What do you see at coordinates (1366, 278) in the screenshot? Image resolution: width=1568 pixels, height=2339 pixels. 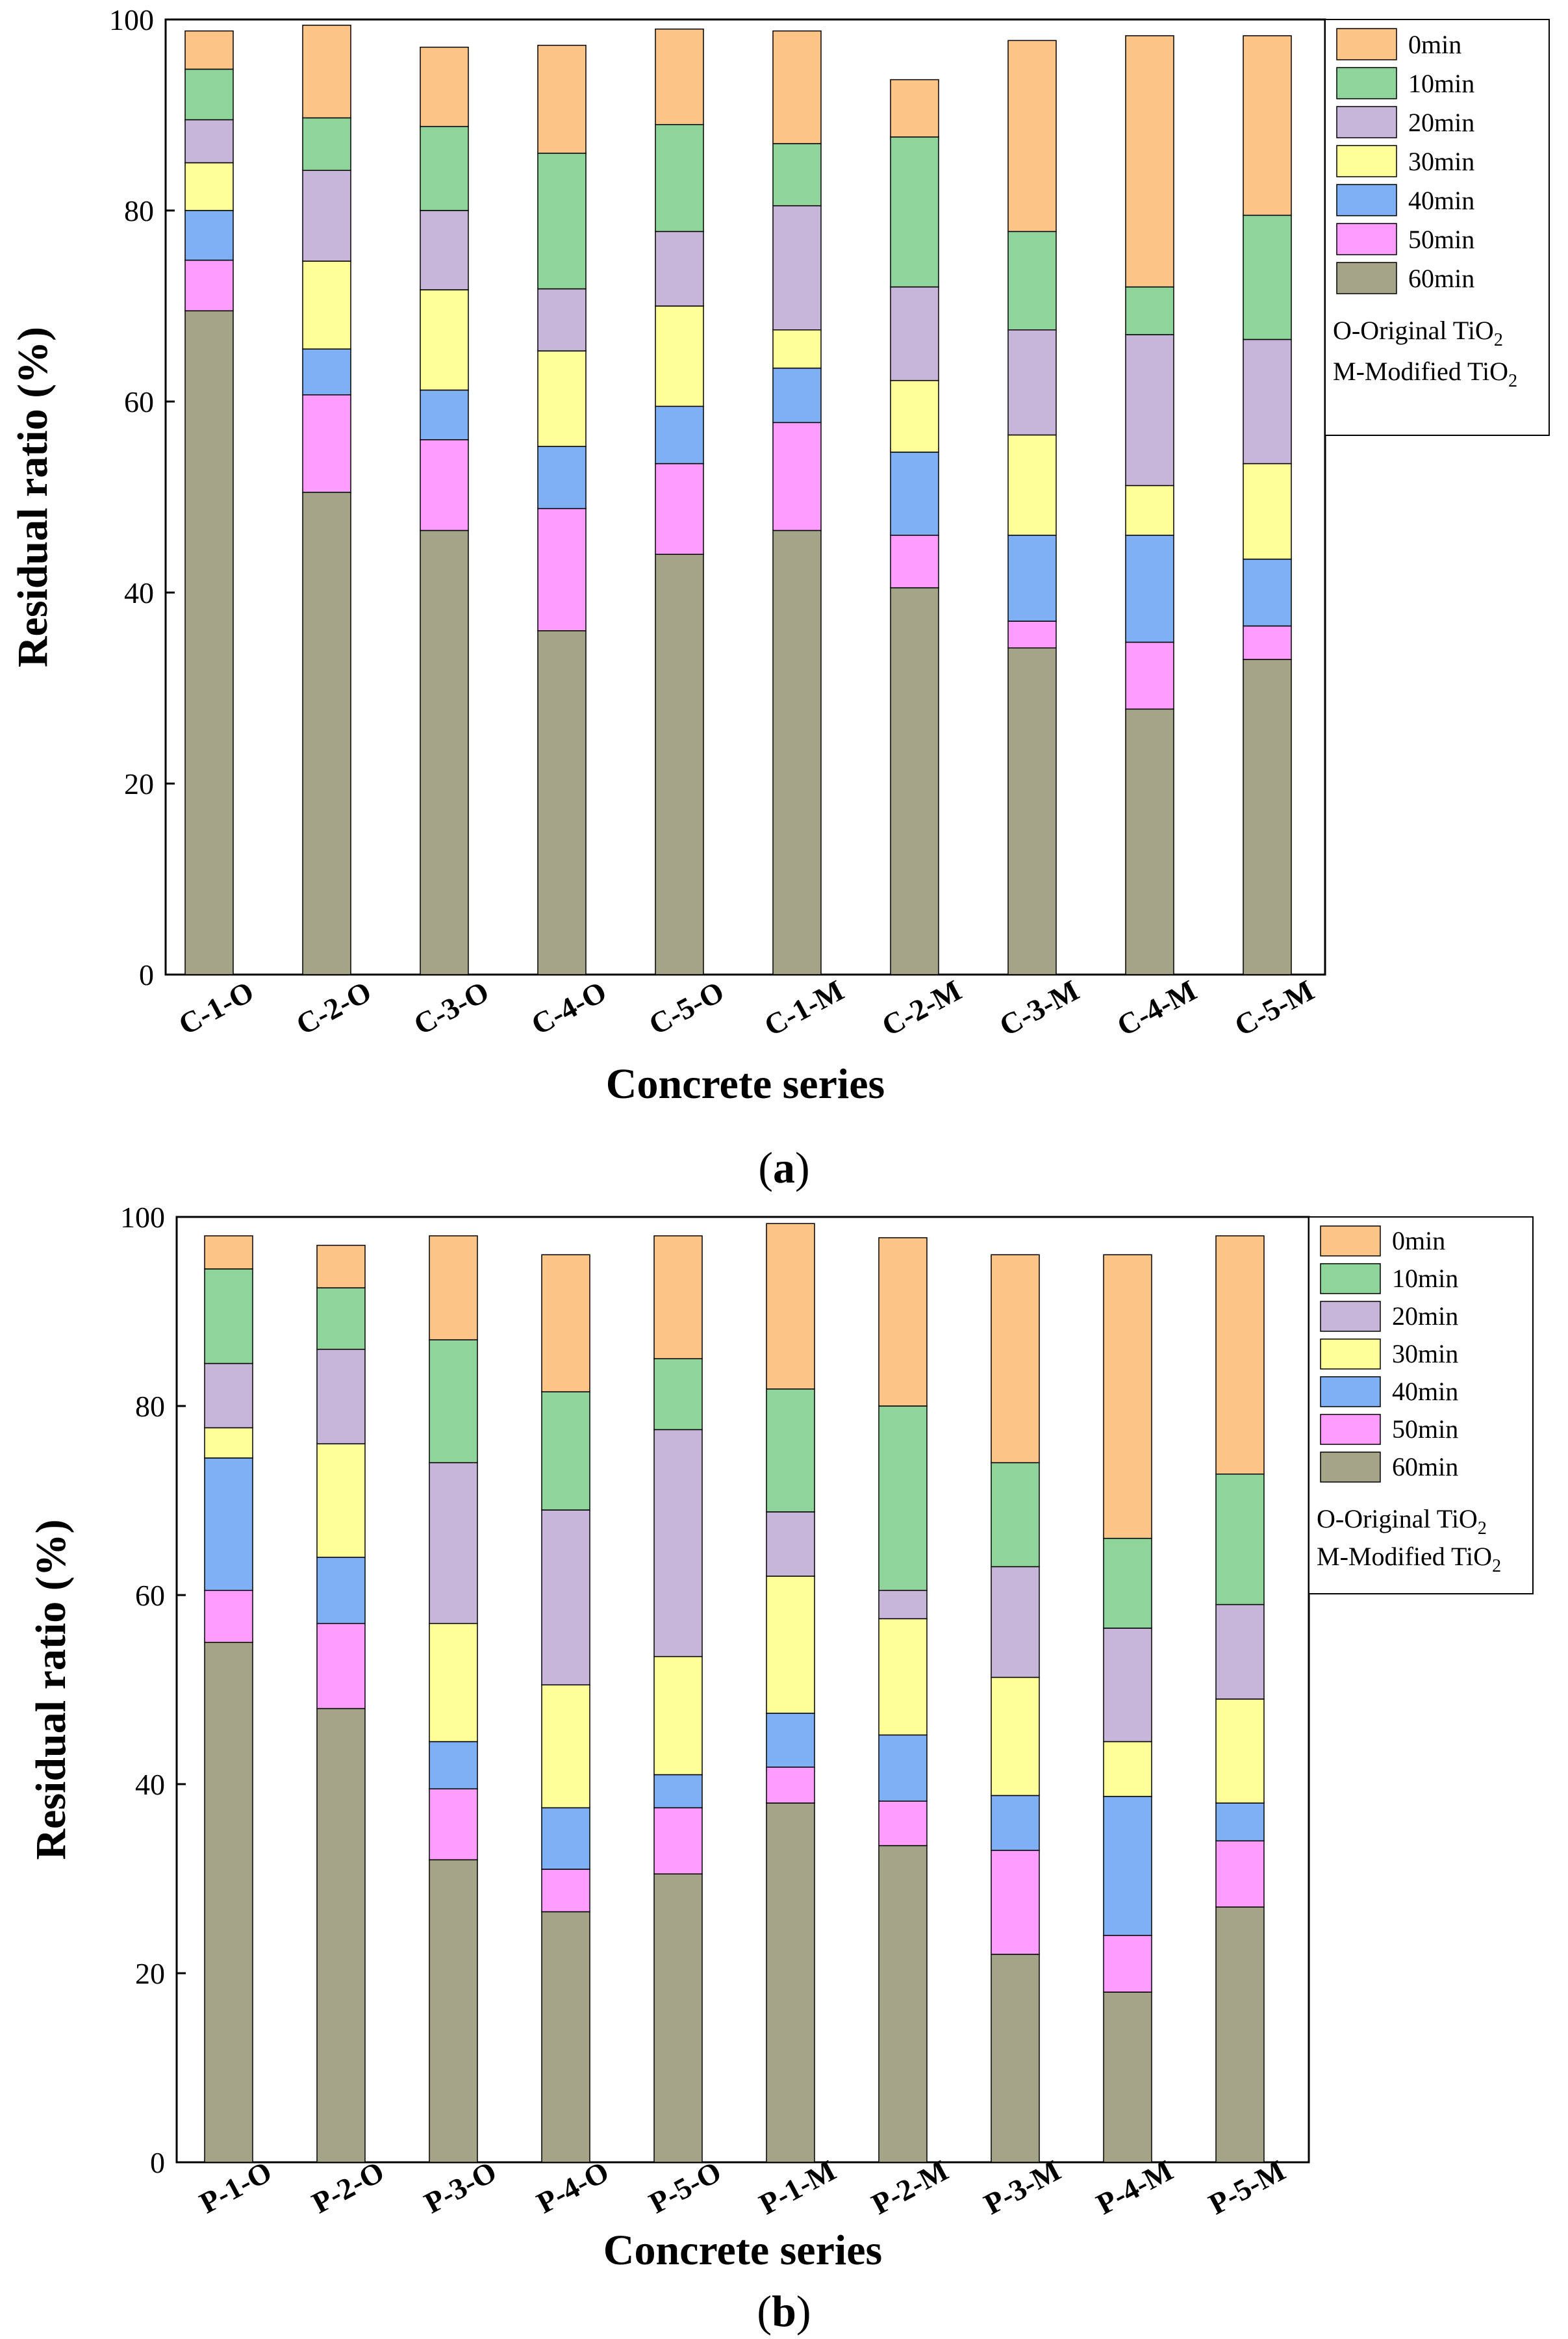 I see `panel-a-legend-swatch-60min` at bounding box center [1366, 278].